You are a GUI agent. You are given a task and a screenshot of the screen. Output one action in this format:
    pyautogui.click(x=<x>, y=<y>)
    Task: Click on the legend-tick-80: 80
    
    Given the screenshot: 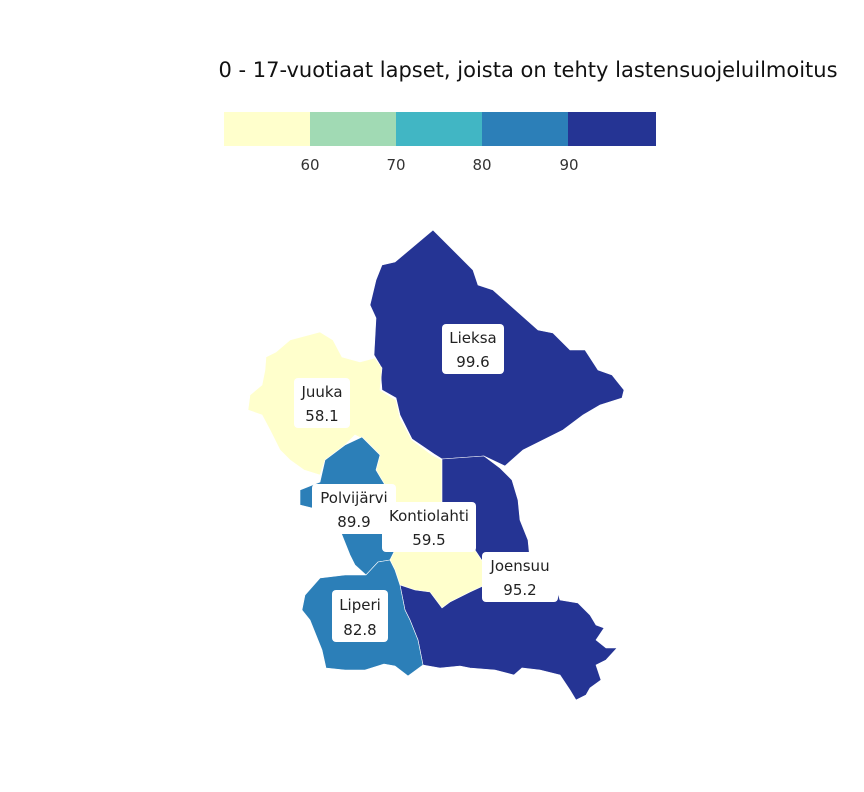 What is the action you would take?
    pyautogui.click(x=481, y=165)
    